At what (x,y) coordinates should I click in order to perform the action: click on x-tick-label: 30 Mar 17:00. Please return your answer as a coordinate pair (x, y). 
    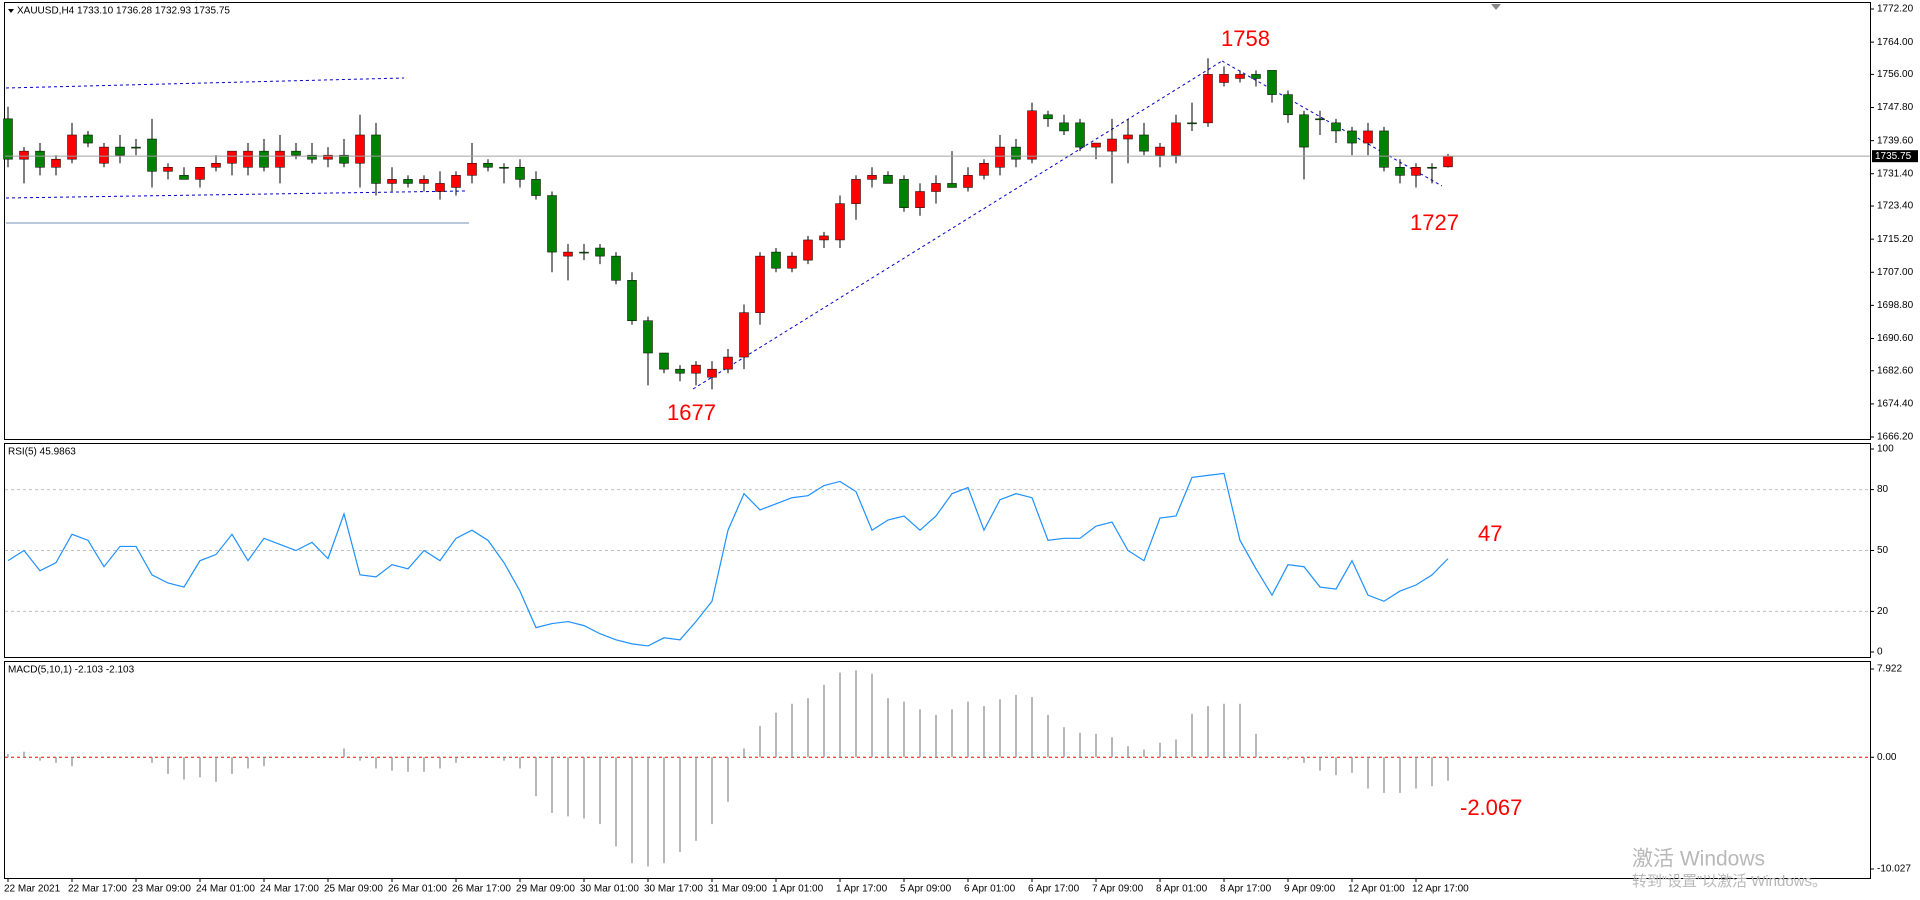
    Looking at the image, I should click on (673, 889).